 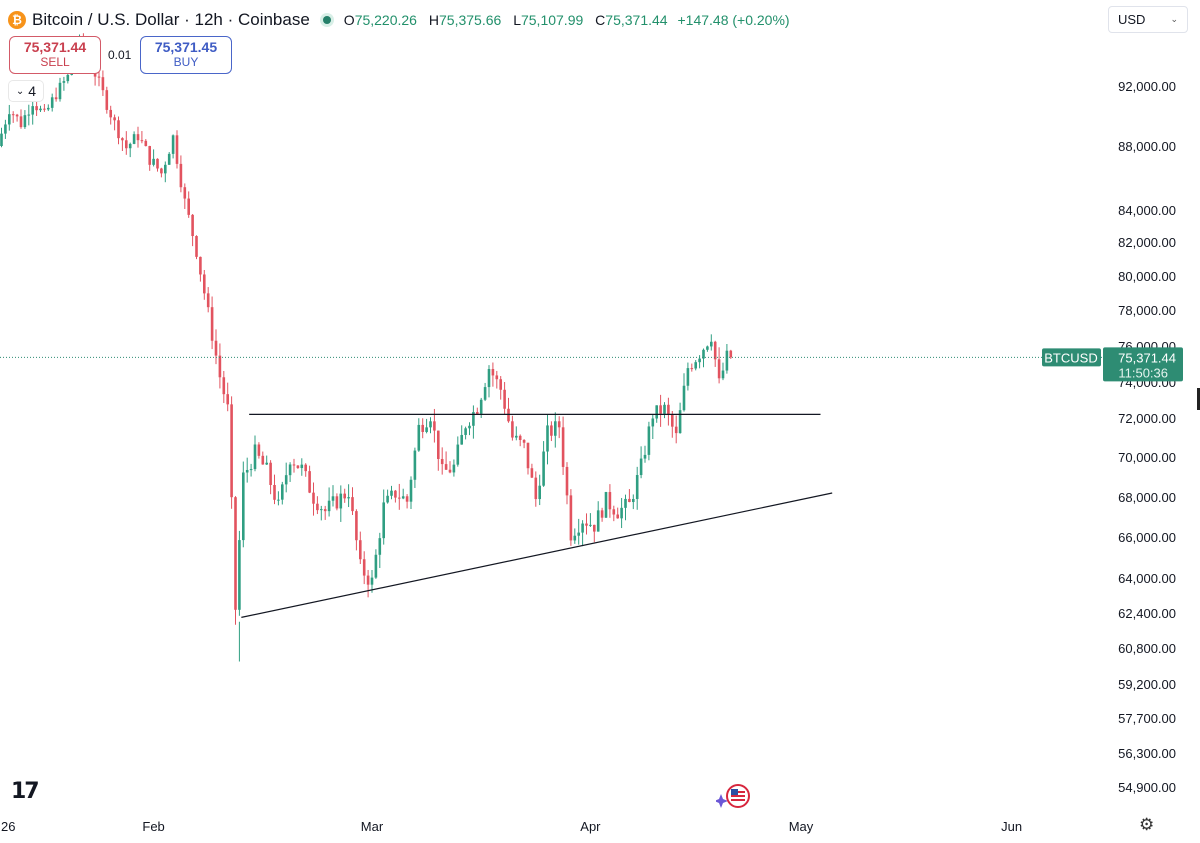 What do you see at coordinates (1147, 718) in the screenshot?
I see `y-tick-label: 57,700.00` at bounding box center [1147, 718].